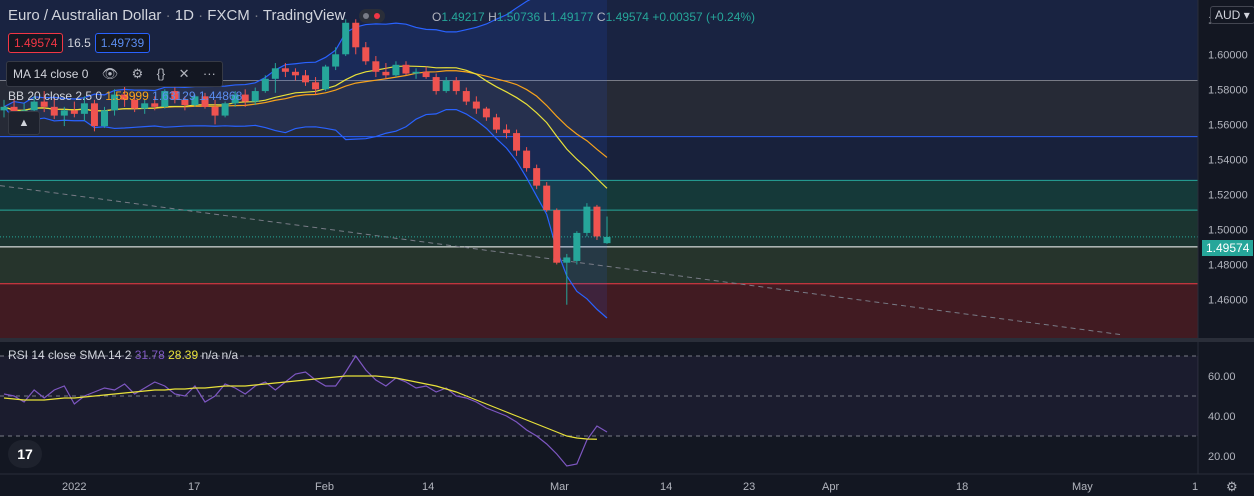 The height and width of the screenshot is (496, 1254). I want to click on current-price-tag: 1.49574, so click(1228, 248).